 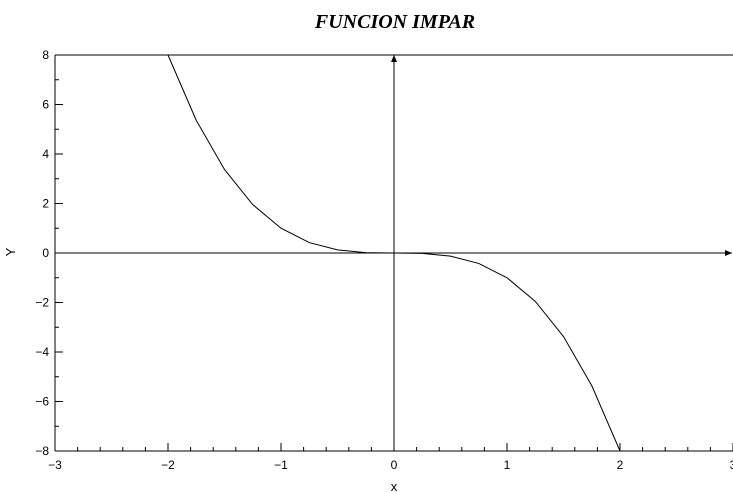 I want to click on x-tick-label: −3, so click(x=55, y=465).